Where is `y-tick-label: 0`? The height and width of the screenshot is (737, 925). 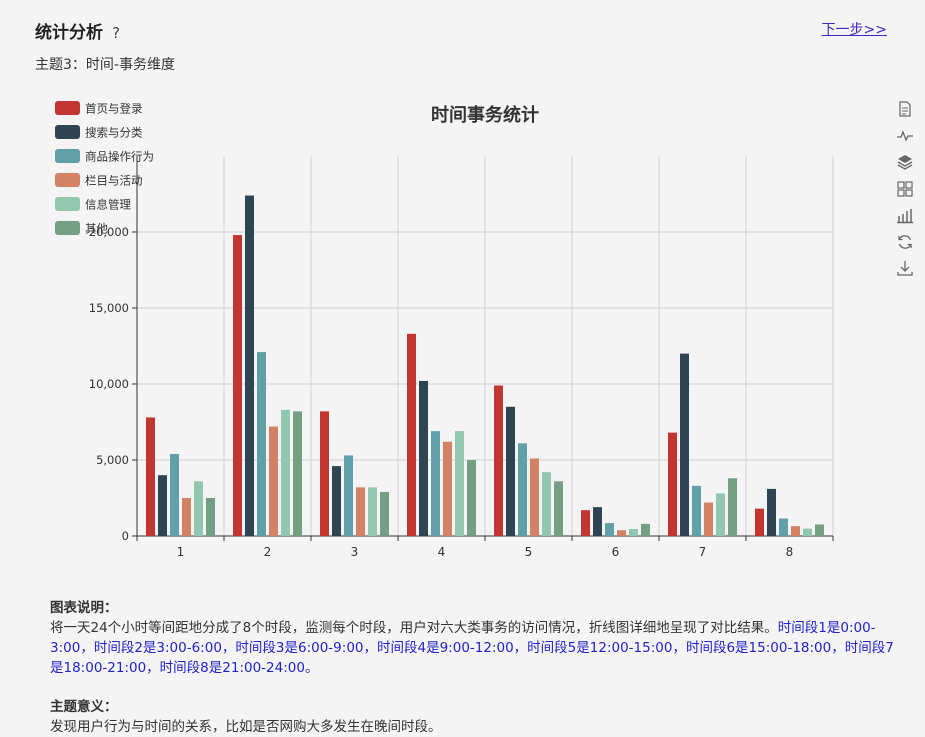 y-tick-label: 0 is located at coordinates (125, 536).